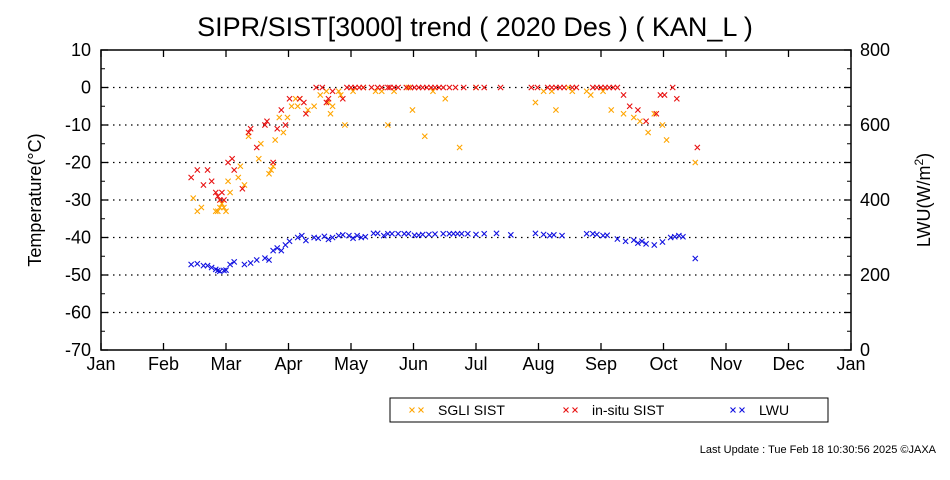 This screenshot has width=950, height=480. What do you see at coordinates (78, 125) in the screenshot?
I see `y-left-tick-label: -10` at bounding box center [78, 125].